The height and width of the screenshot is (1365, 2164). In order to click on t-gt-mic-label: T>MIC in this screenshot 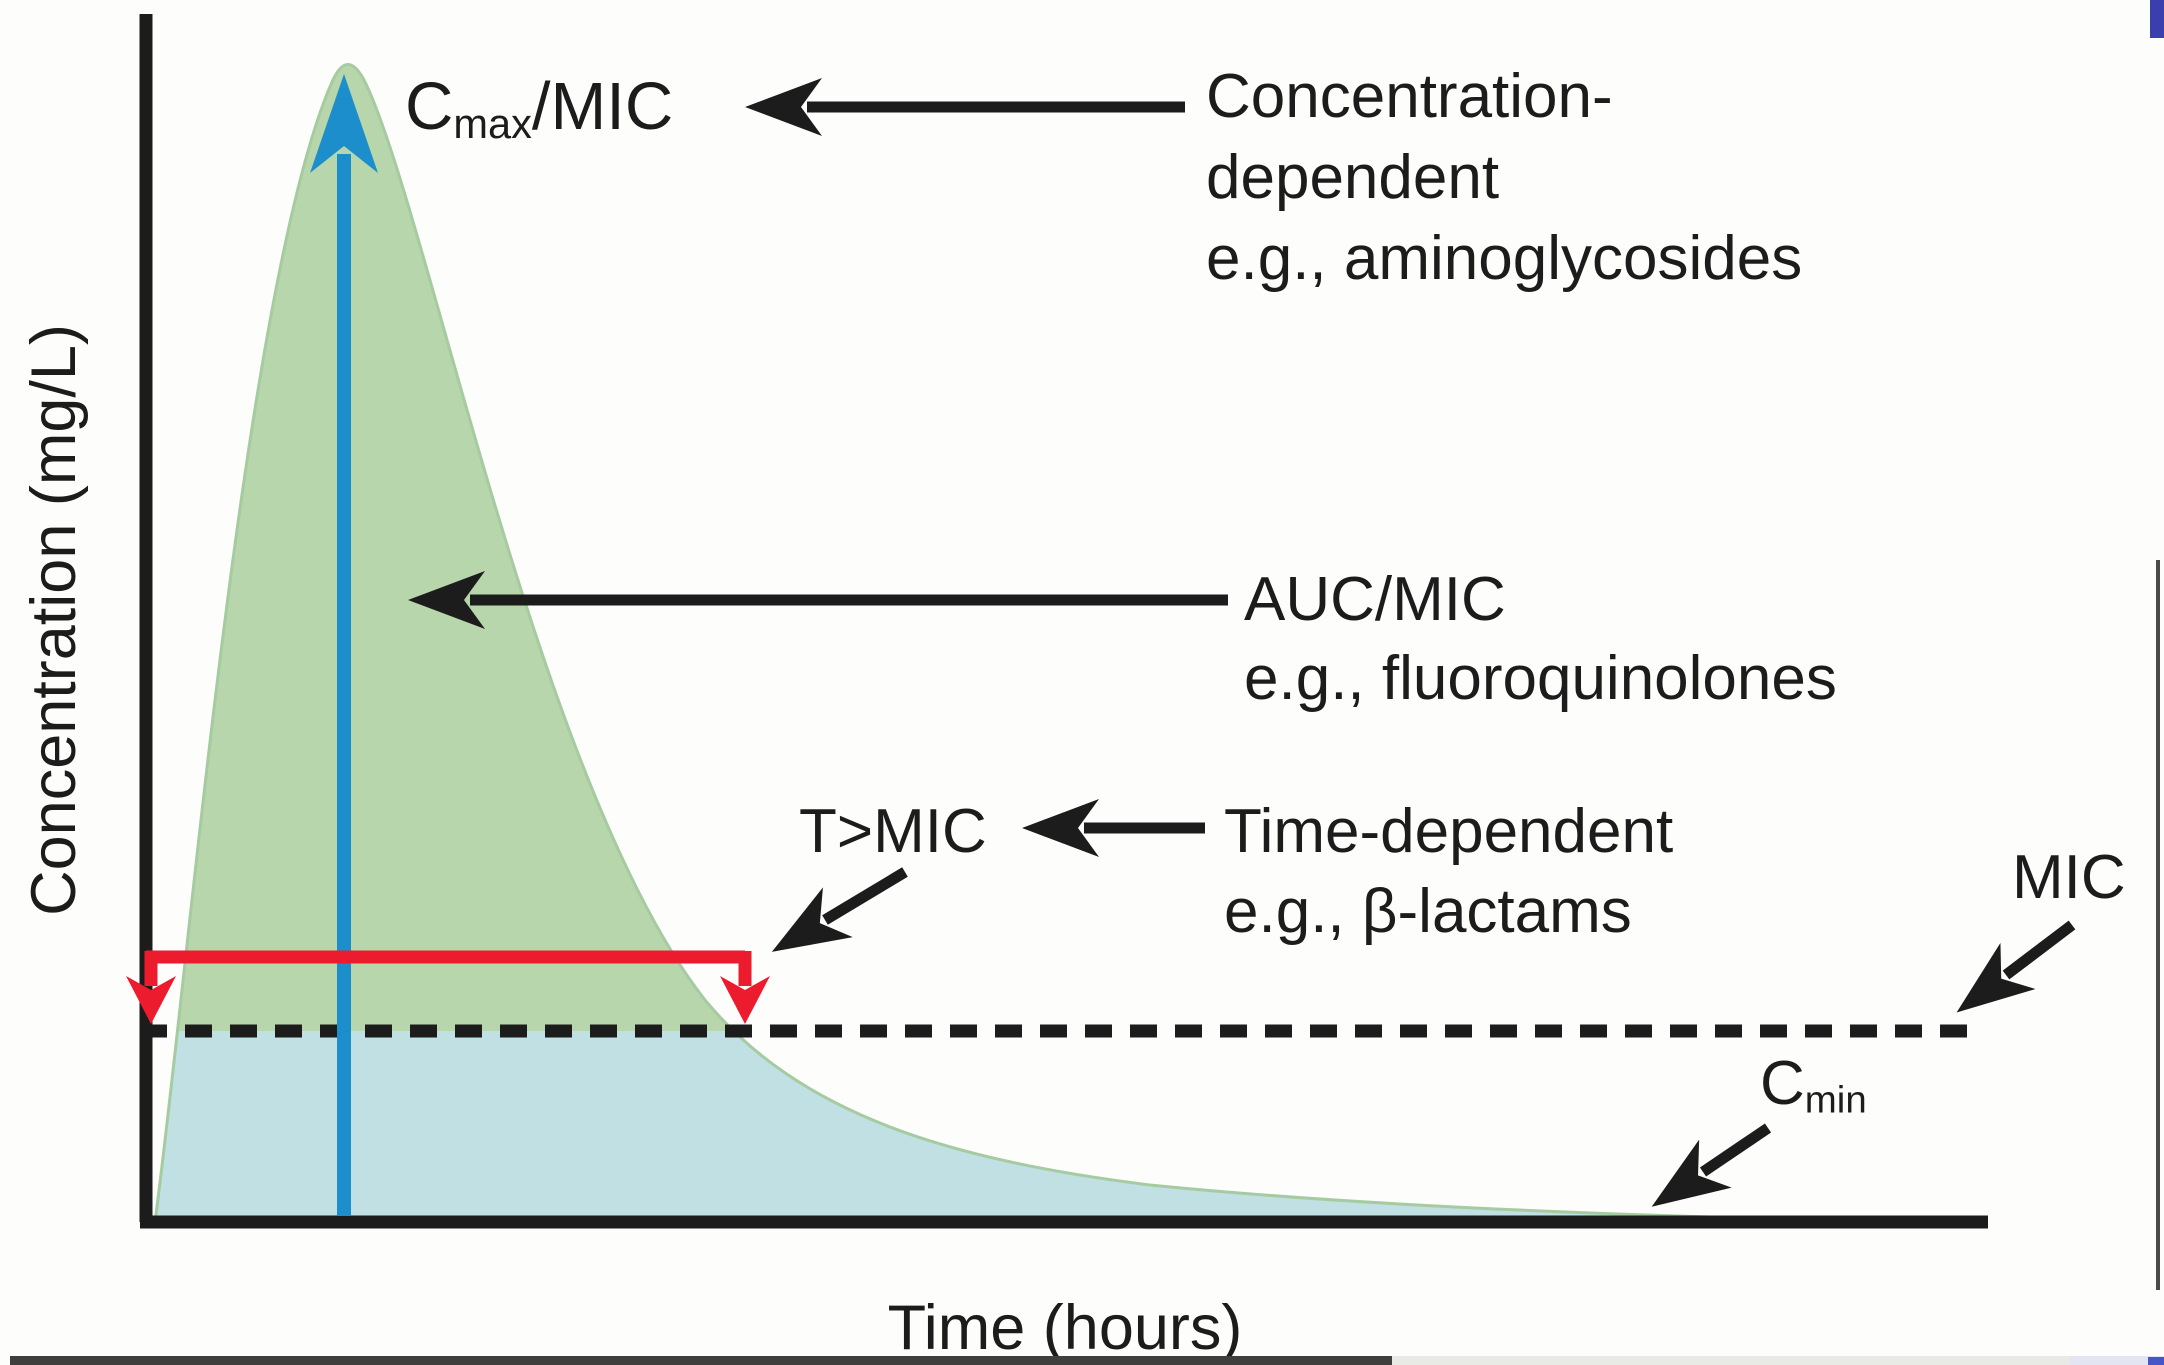, I will do `click(893, 831)`.